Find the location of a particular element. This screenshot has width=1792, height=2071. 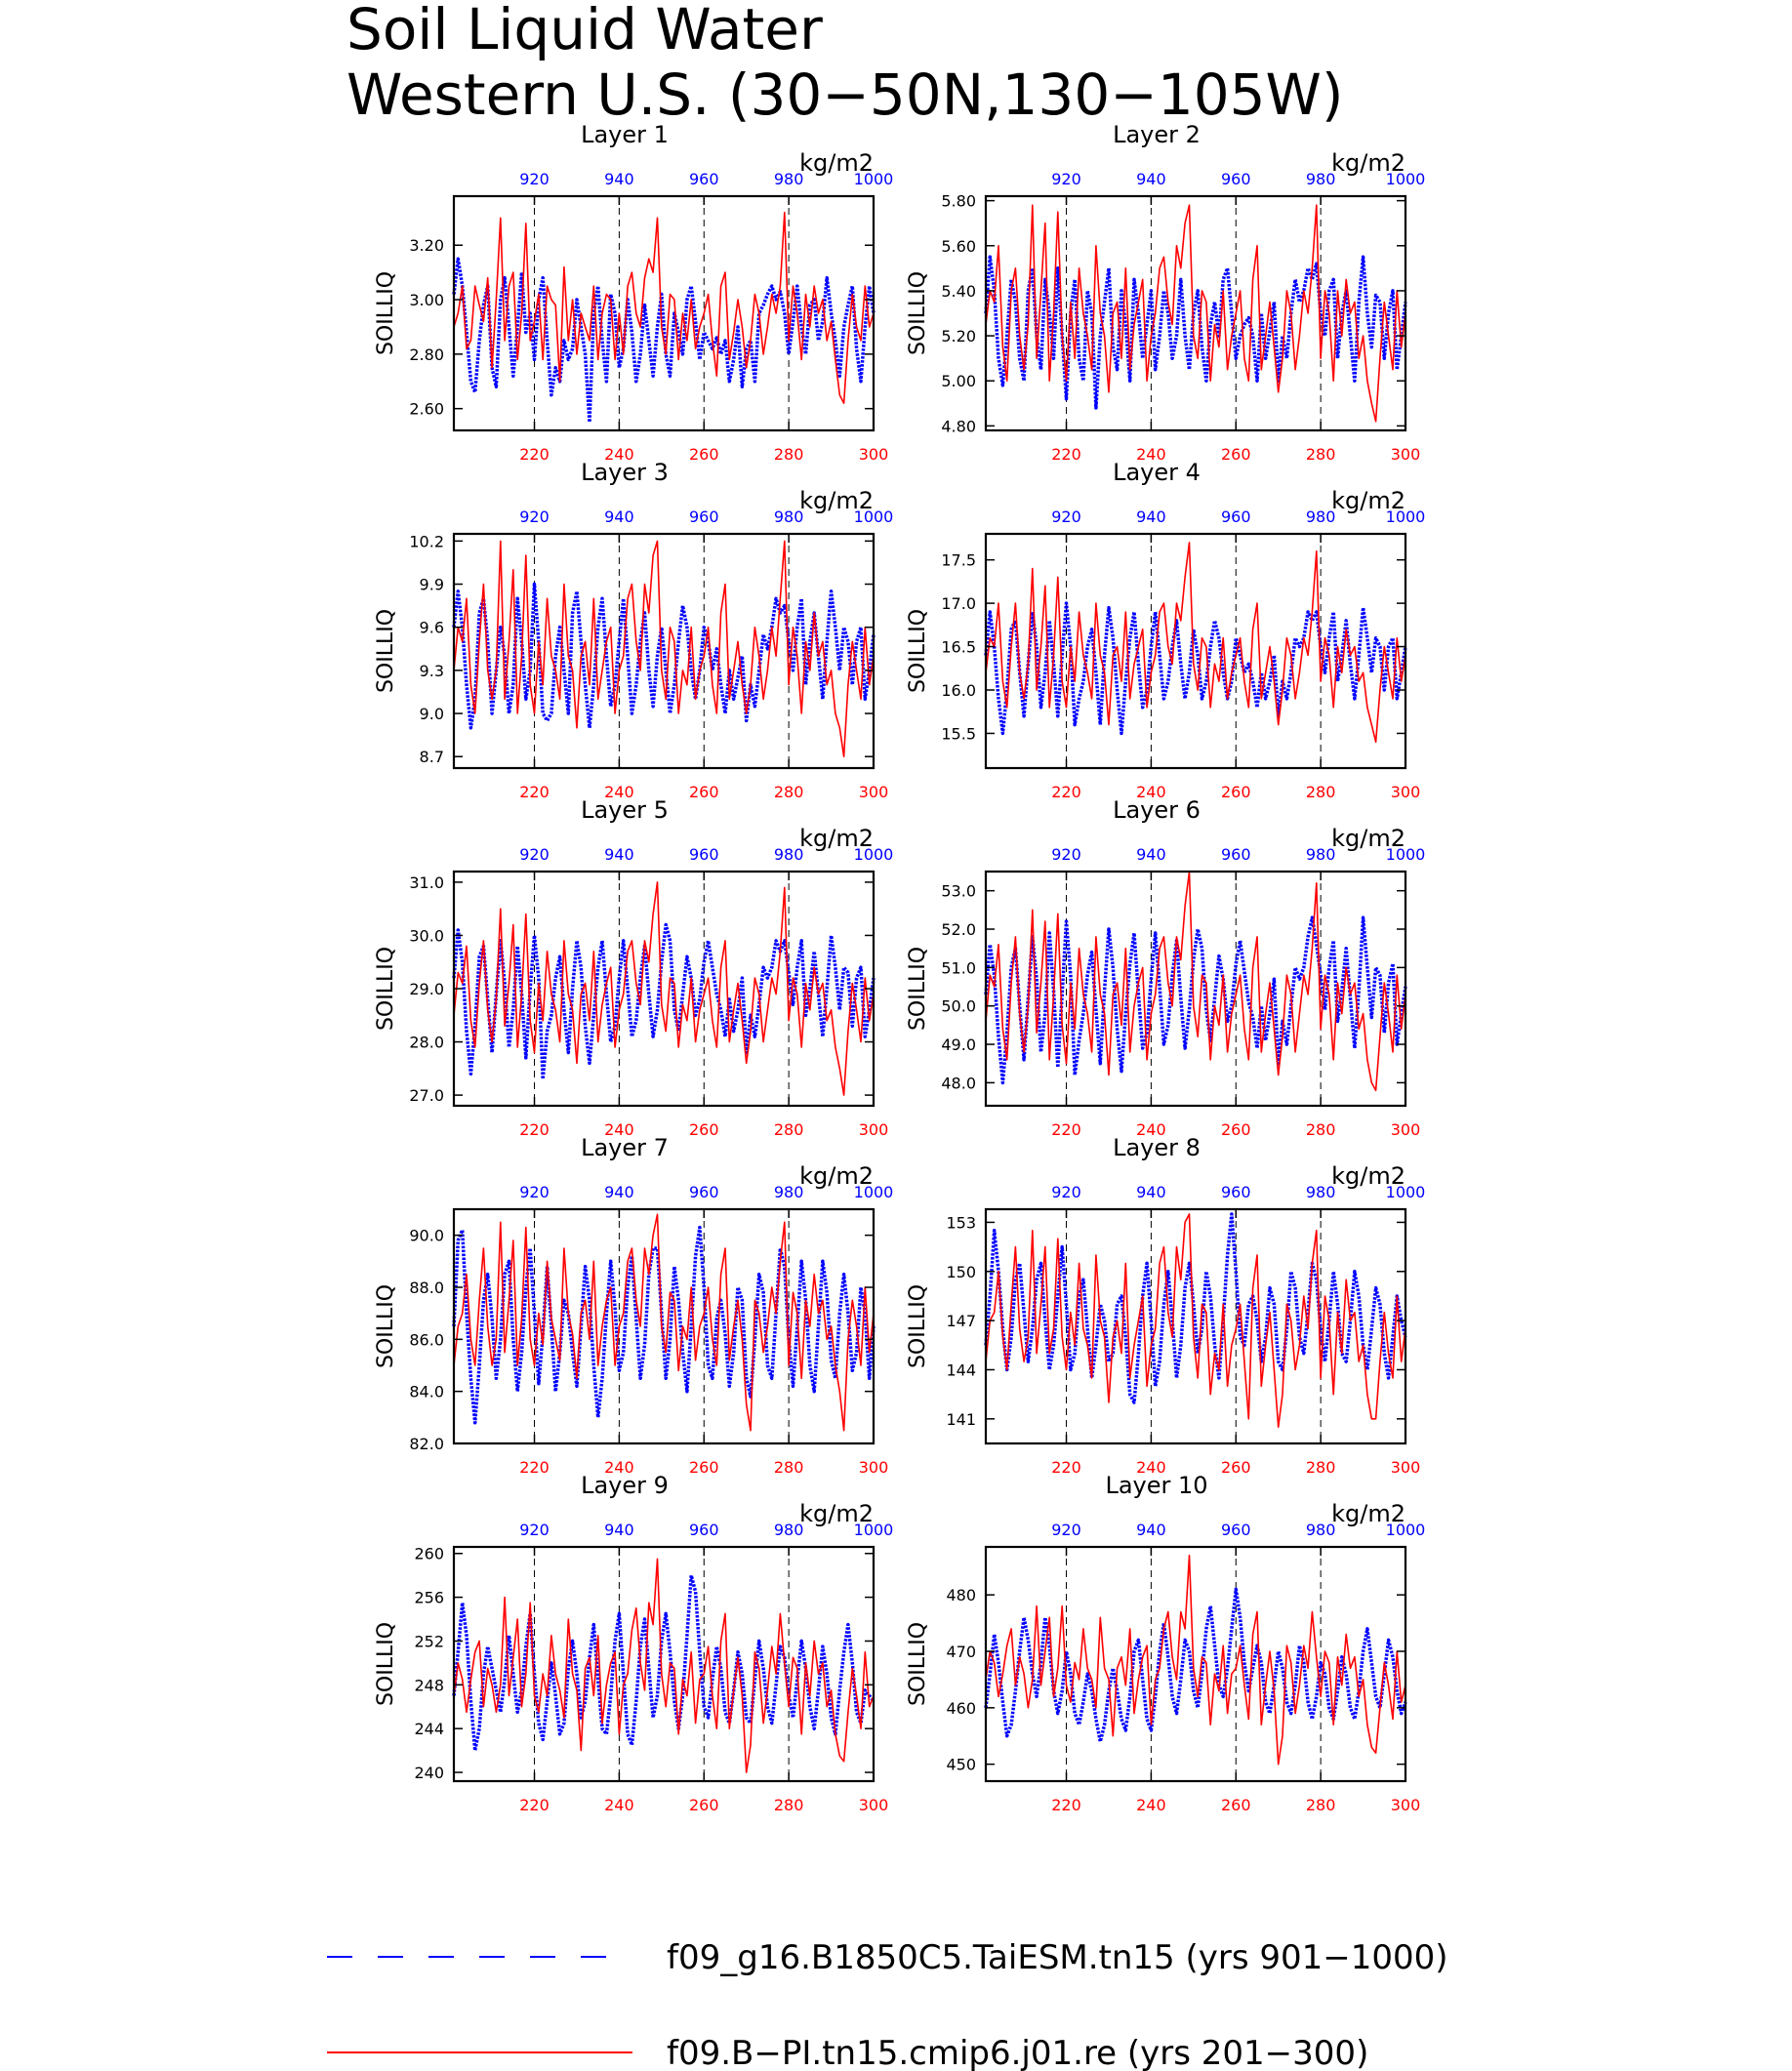

y-tick-label: 88.0 is located at coordinates (426, 1288).